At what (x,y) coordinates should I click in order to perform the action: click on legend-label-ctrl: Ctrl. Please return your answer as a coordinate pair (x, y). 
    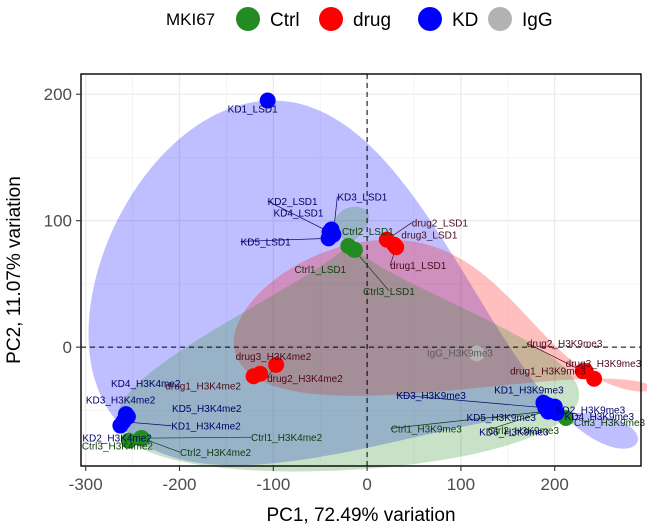
    Looking at the image, I should click on (285, 20).